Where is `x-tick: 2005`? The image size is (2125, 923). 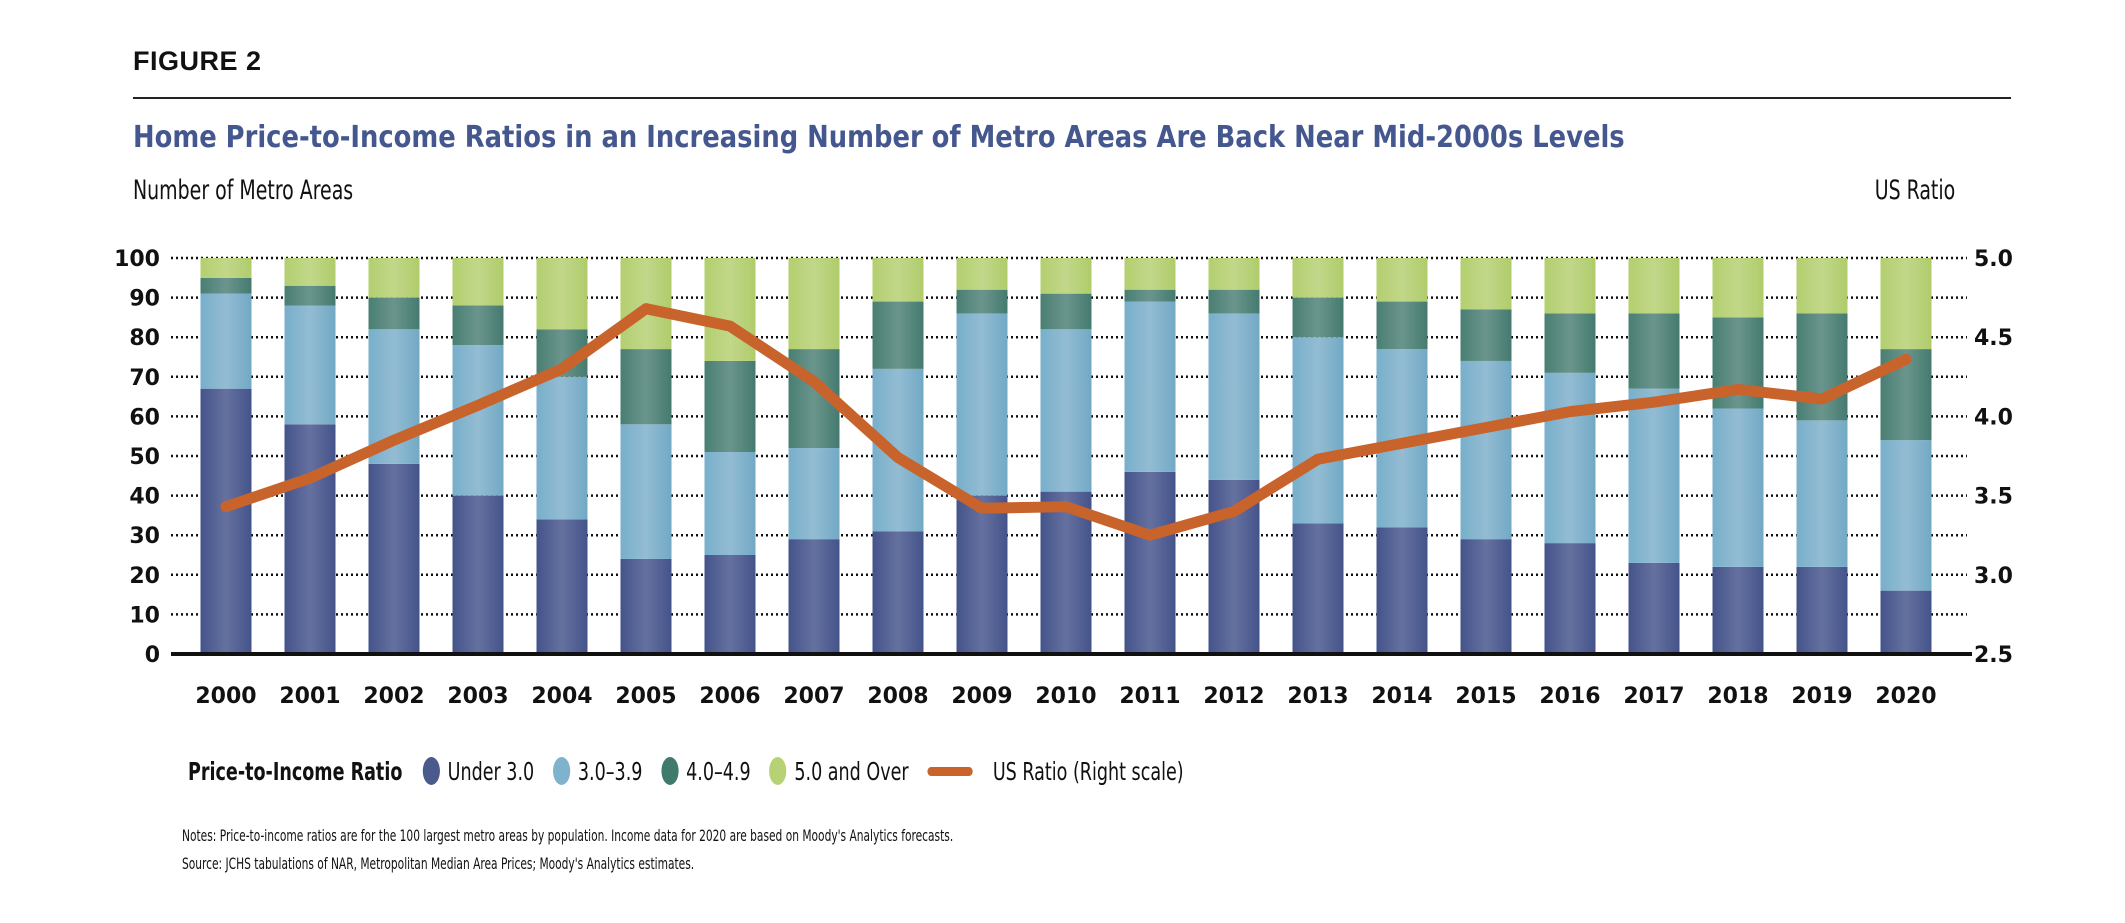
x-tick: 2005 is located at coordinates (645, 696).